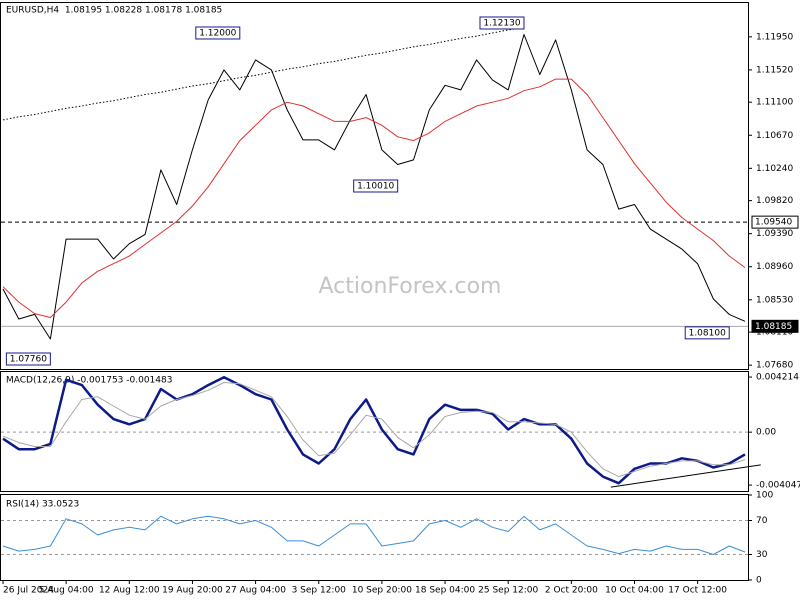 Image resolution: width=800 pixels, height=600 pixels. Describe the element at coordinates (777, 378) in the screenshot. I see `y-tick-label: 0.004214` at that location.